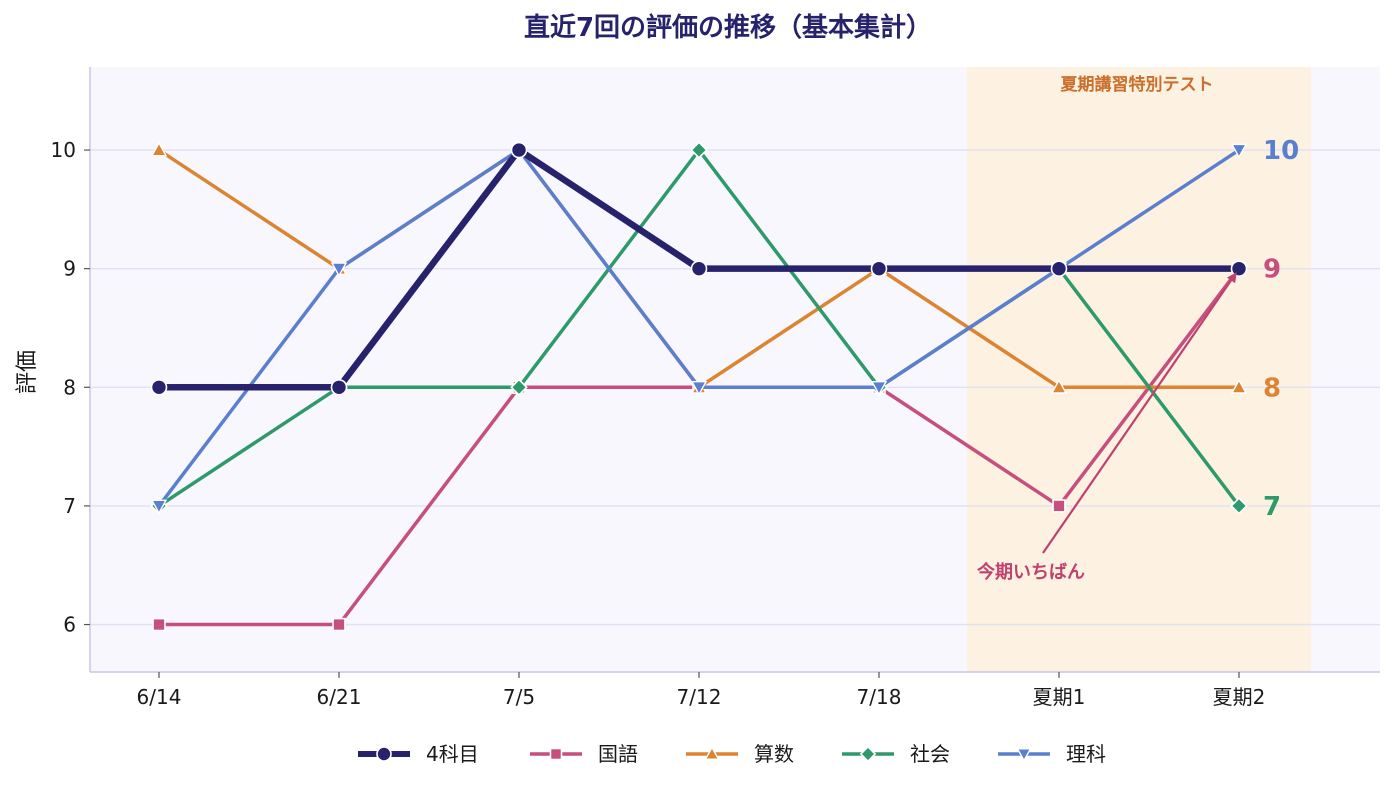 The image size is (1394, 791). I want to click on x-tick-label: 7/5, so click(519, 697).